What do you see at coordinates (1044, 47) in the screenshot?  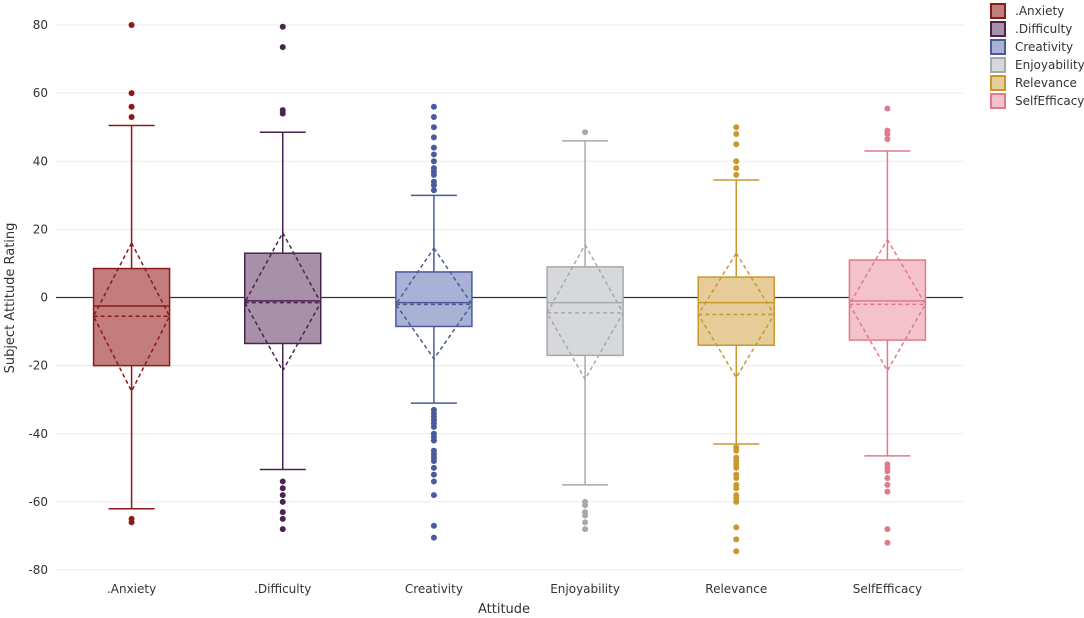 I see `legend-label: Creativity` at bounding box center [1044, 47].